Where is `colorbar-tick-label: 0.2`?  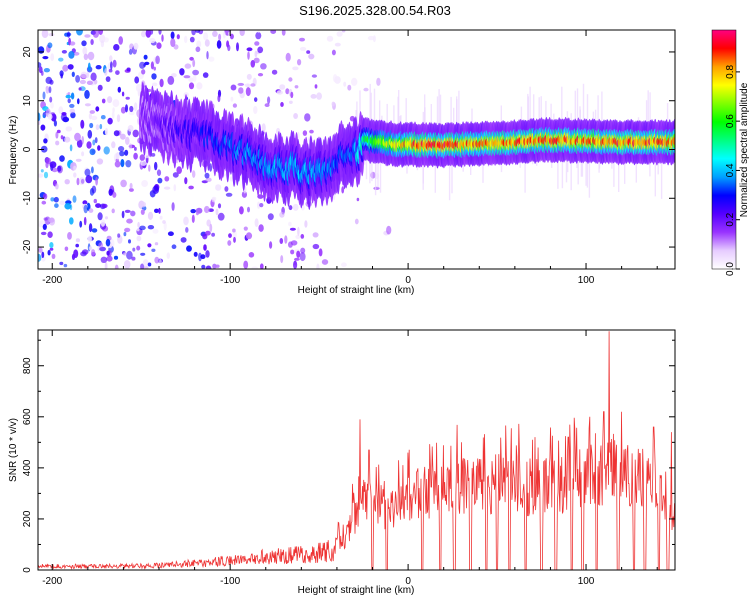 colorbar-tick-label: 0.2 is located at coordinates (730, 219).